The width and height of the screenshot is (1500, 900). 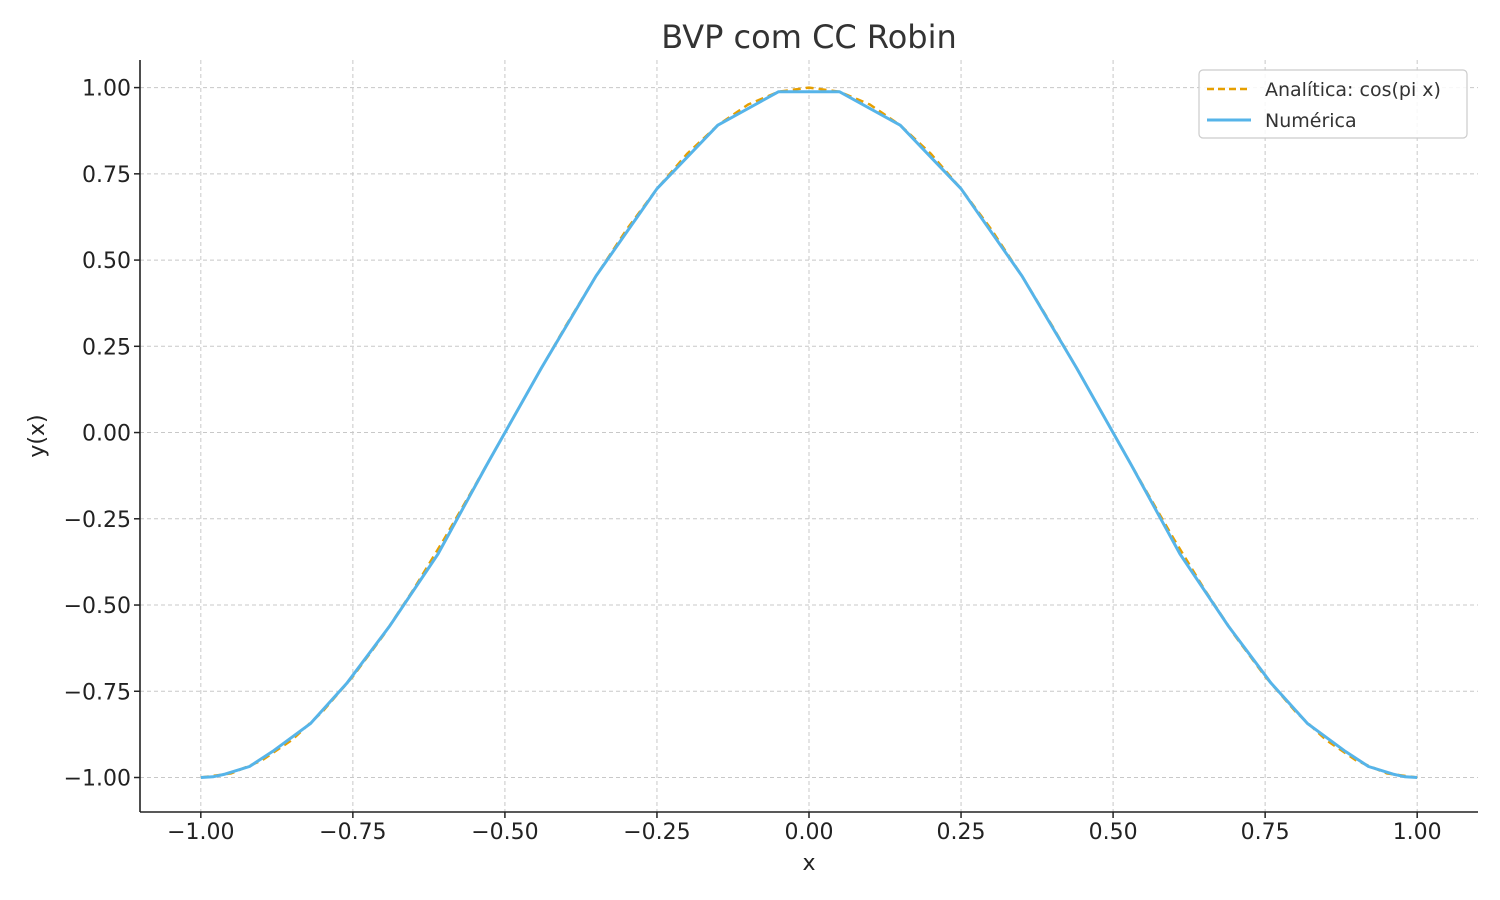 What do you see at coordinates (106, 89) in the screenshot?
I see `y-tick-label: 1.00` at bounding box center [106, 89].